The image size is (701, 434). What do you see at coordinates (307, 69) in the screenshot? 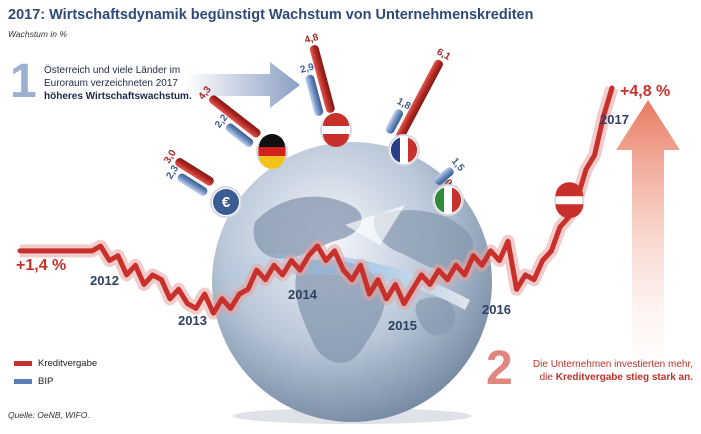
I see `bip-value-label: 2,9` at bounding box center [307, 69].